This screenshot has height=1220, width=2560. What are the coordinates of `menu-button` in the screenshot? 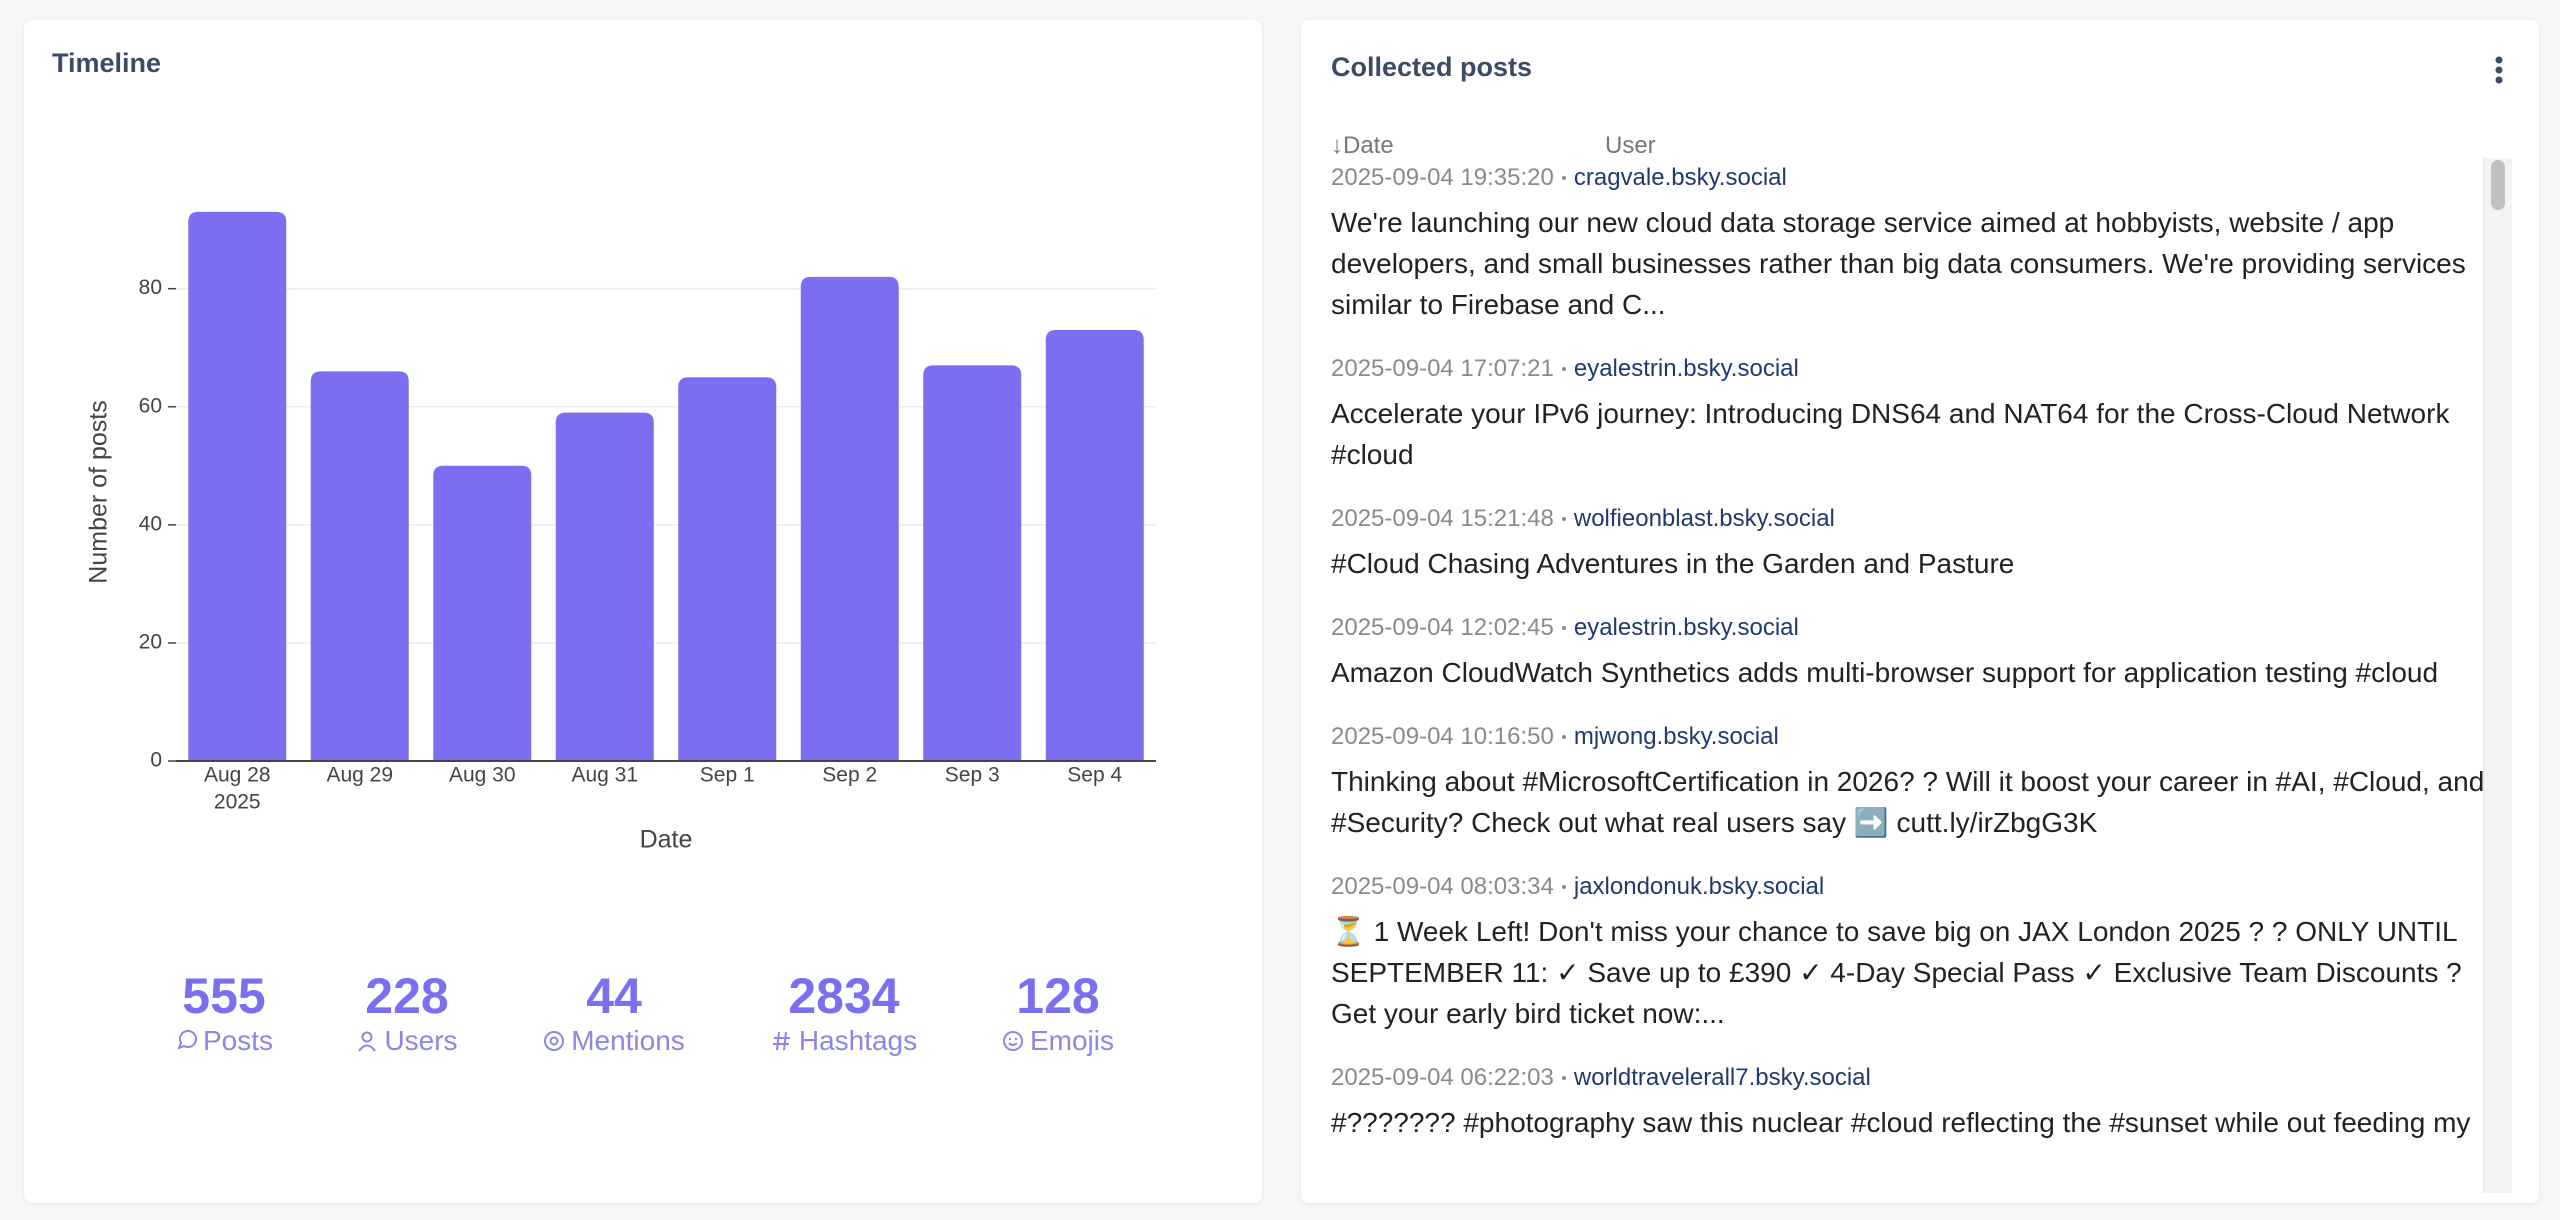 It's located at (2499, 70).